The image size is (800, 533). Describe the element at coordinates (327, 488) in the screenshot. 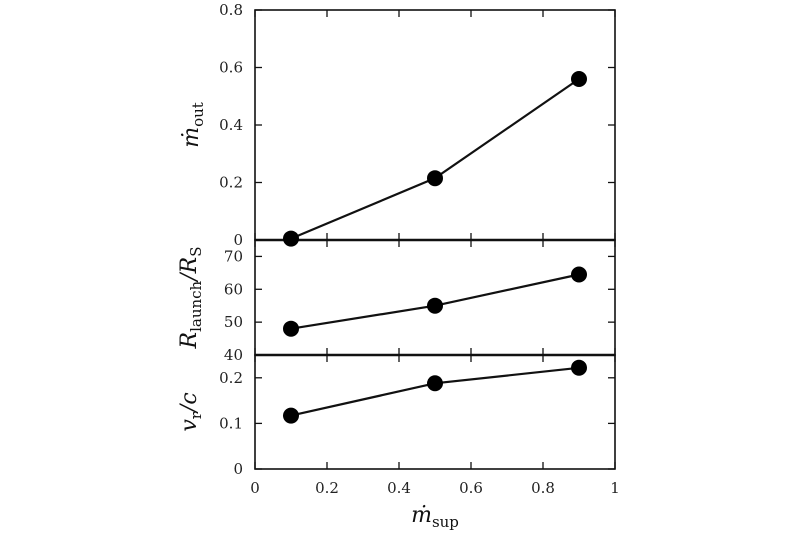

I see `xtick-label-1: 0.2` at that location.